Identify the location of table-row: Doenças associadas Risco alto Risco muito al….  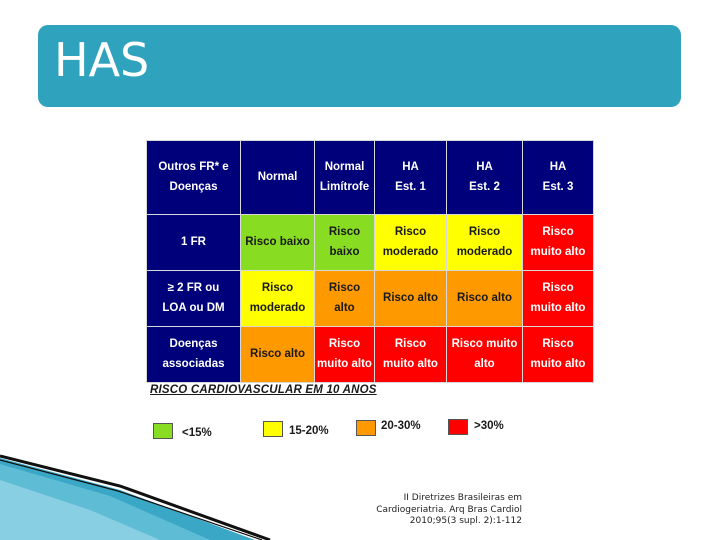
(370, 354).